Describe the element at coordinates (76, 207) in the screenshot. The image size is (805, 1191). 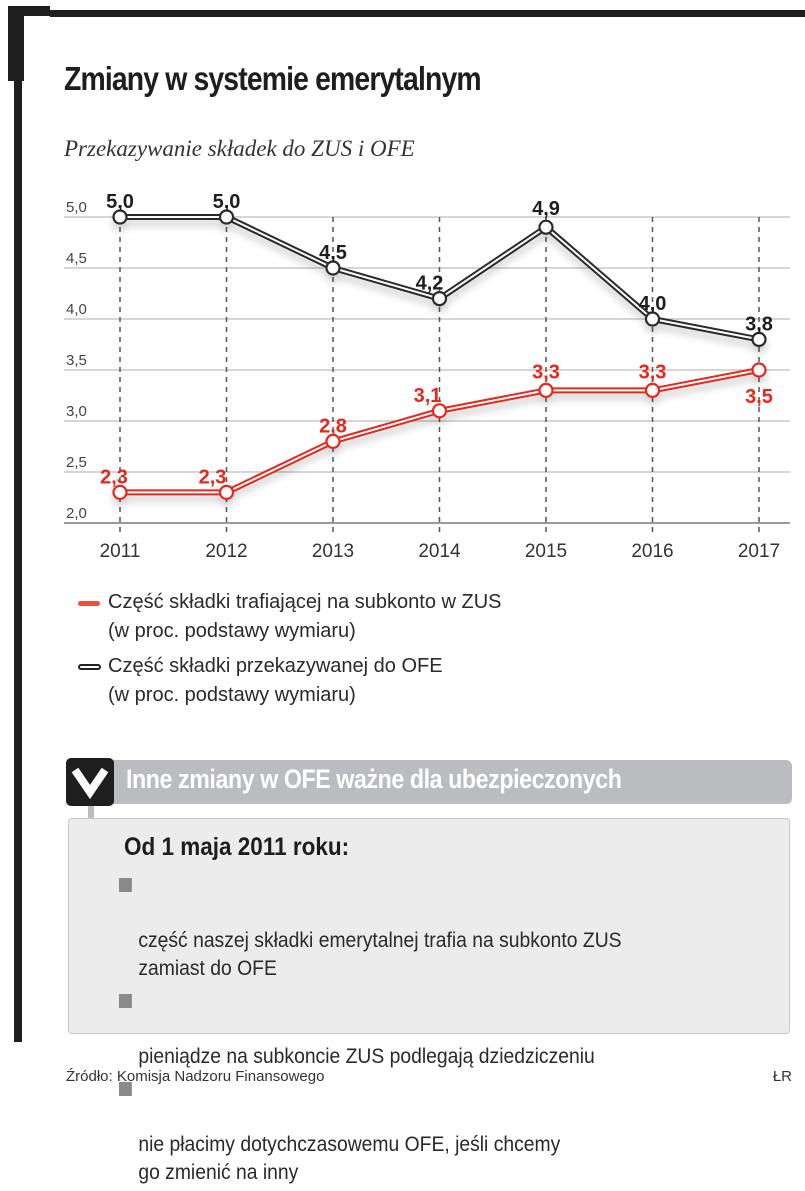
I see `y-tick-label: 5,0` at that location.